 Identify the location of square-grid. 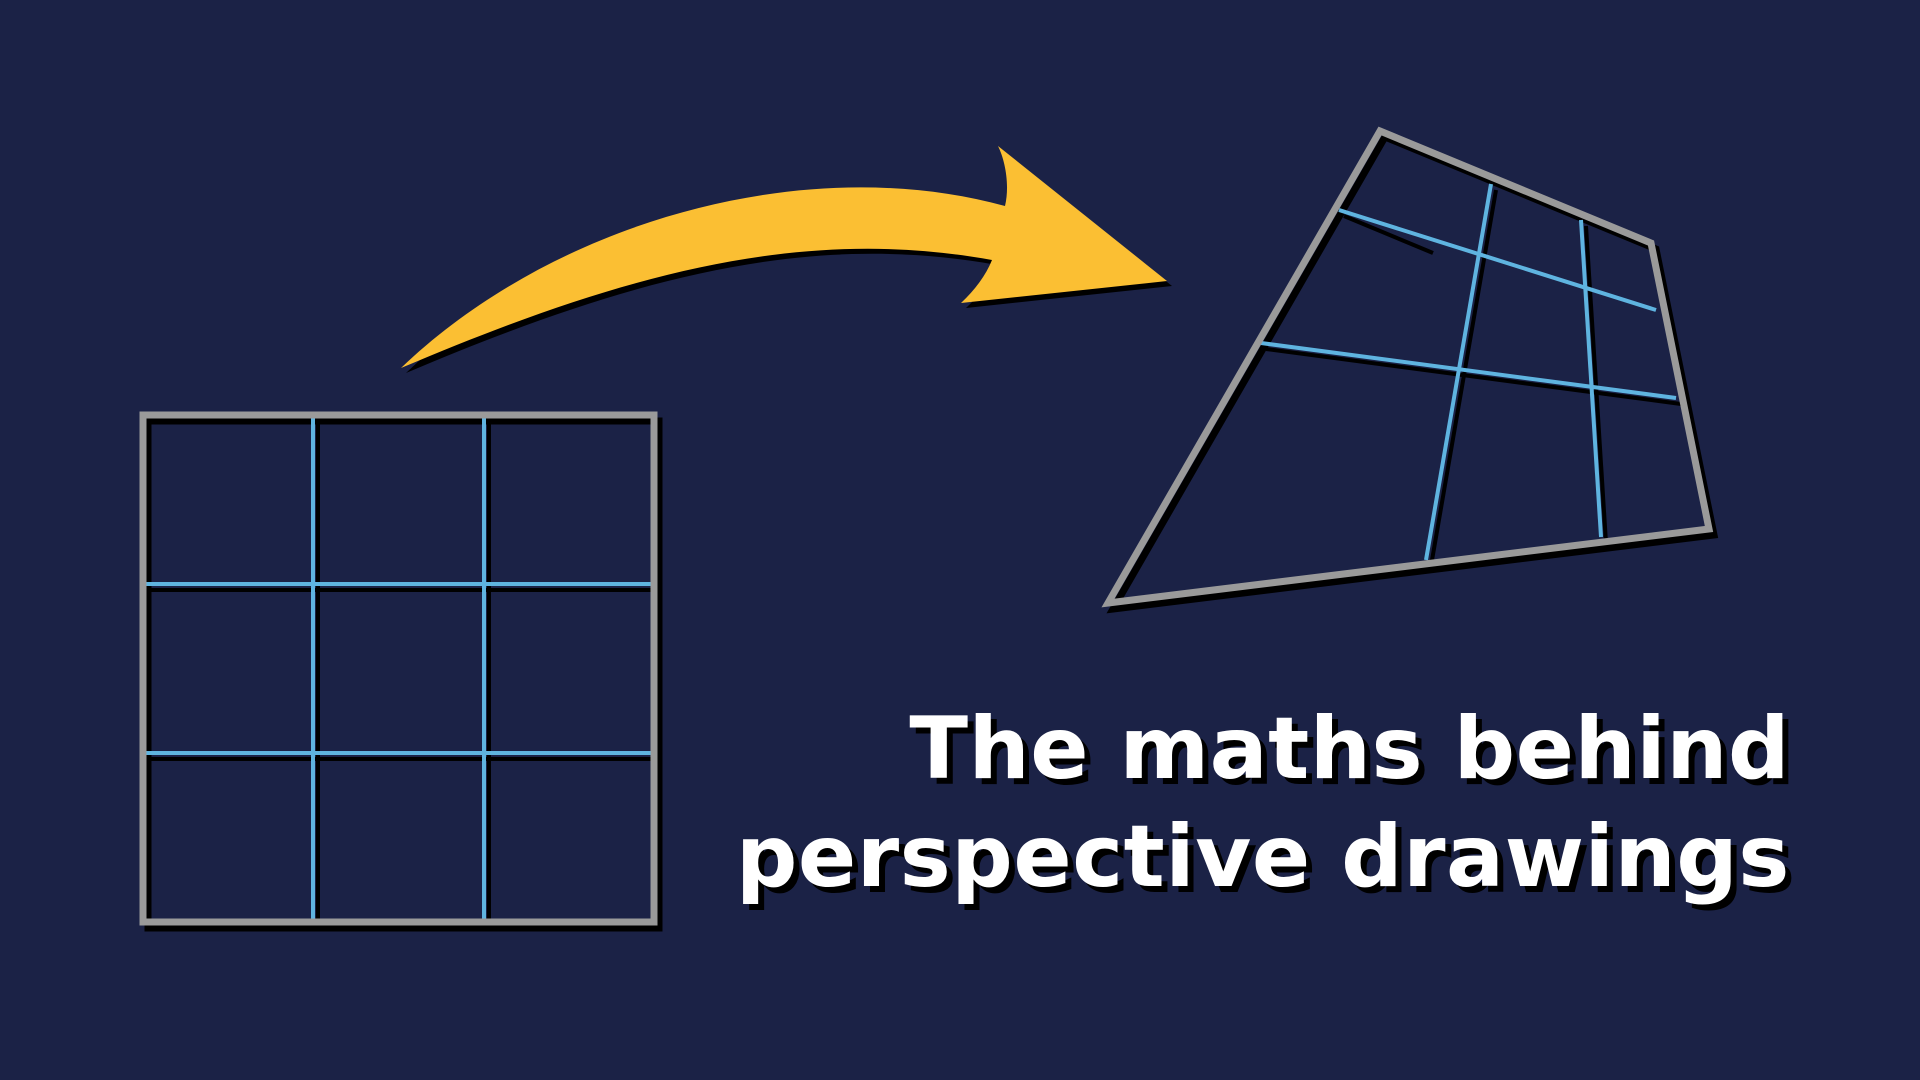
(401, 671).